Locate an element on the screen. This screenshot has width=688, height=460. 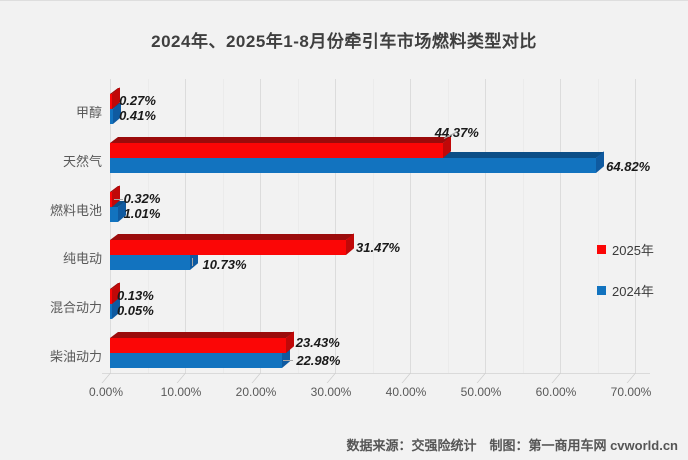
category-label: 甲醇 is located at coordinates (88, 112).